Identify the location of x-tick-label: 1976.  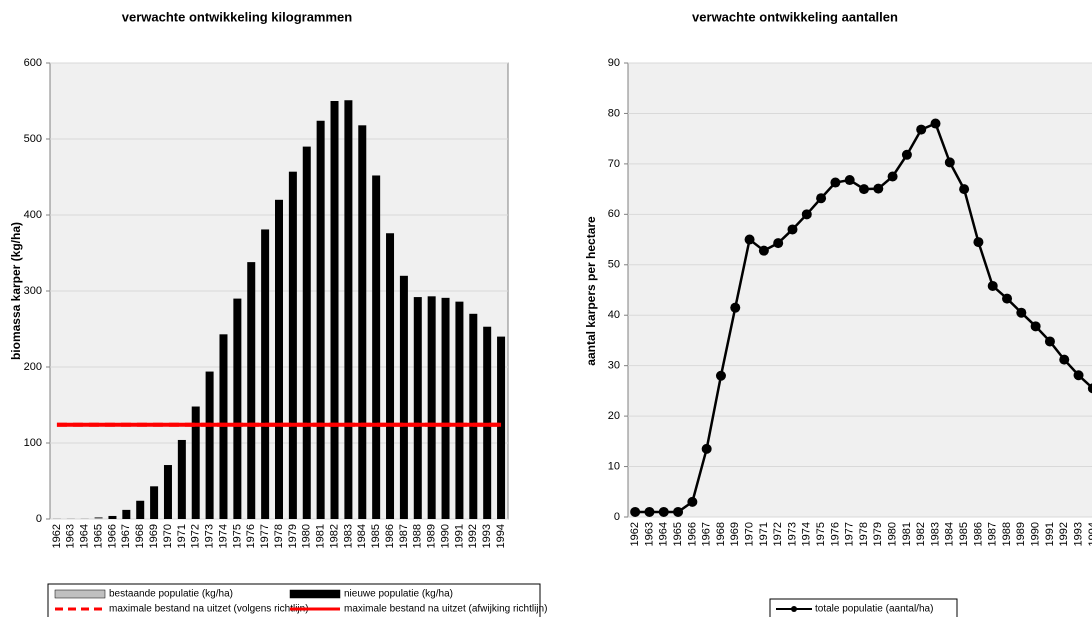
(251, 536).